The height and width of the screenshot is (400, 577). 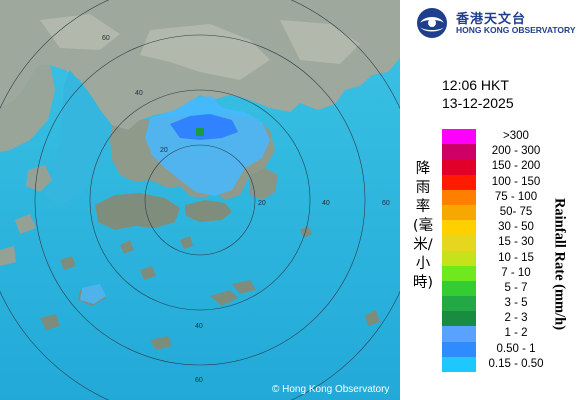 I want to click on hk-island, so click(x=208, y=211).